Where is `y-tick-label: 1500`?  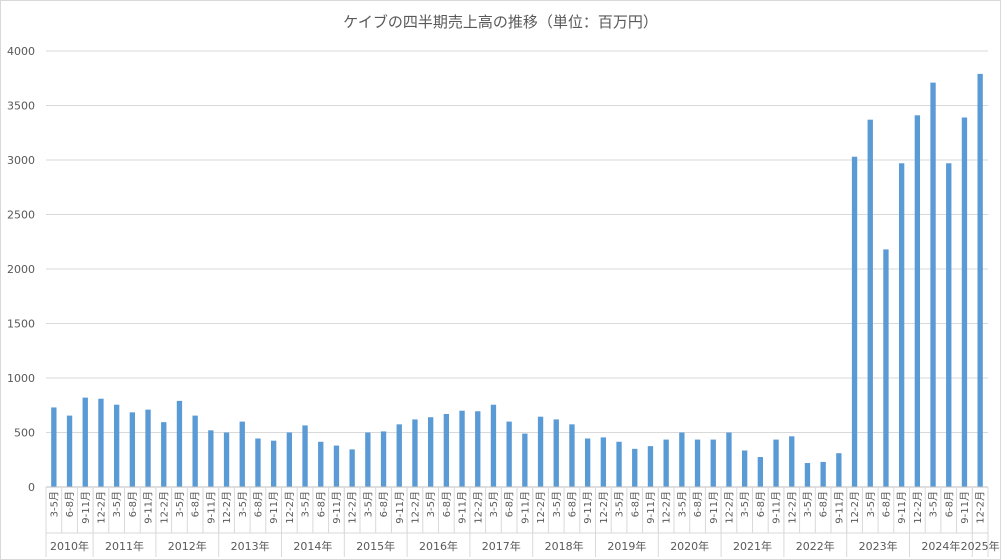
y-tick-label: 1500 is located at coordinates (21, 324).